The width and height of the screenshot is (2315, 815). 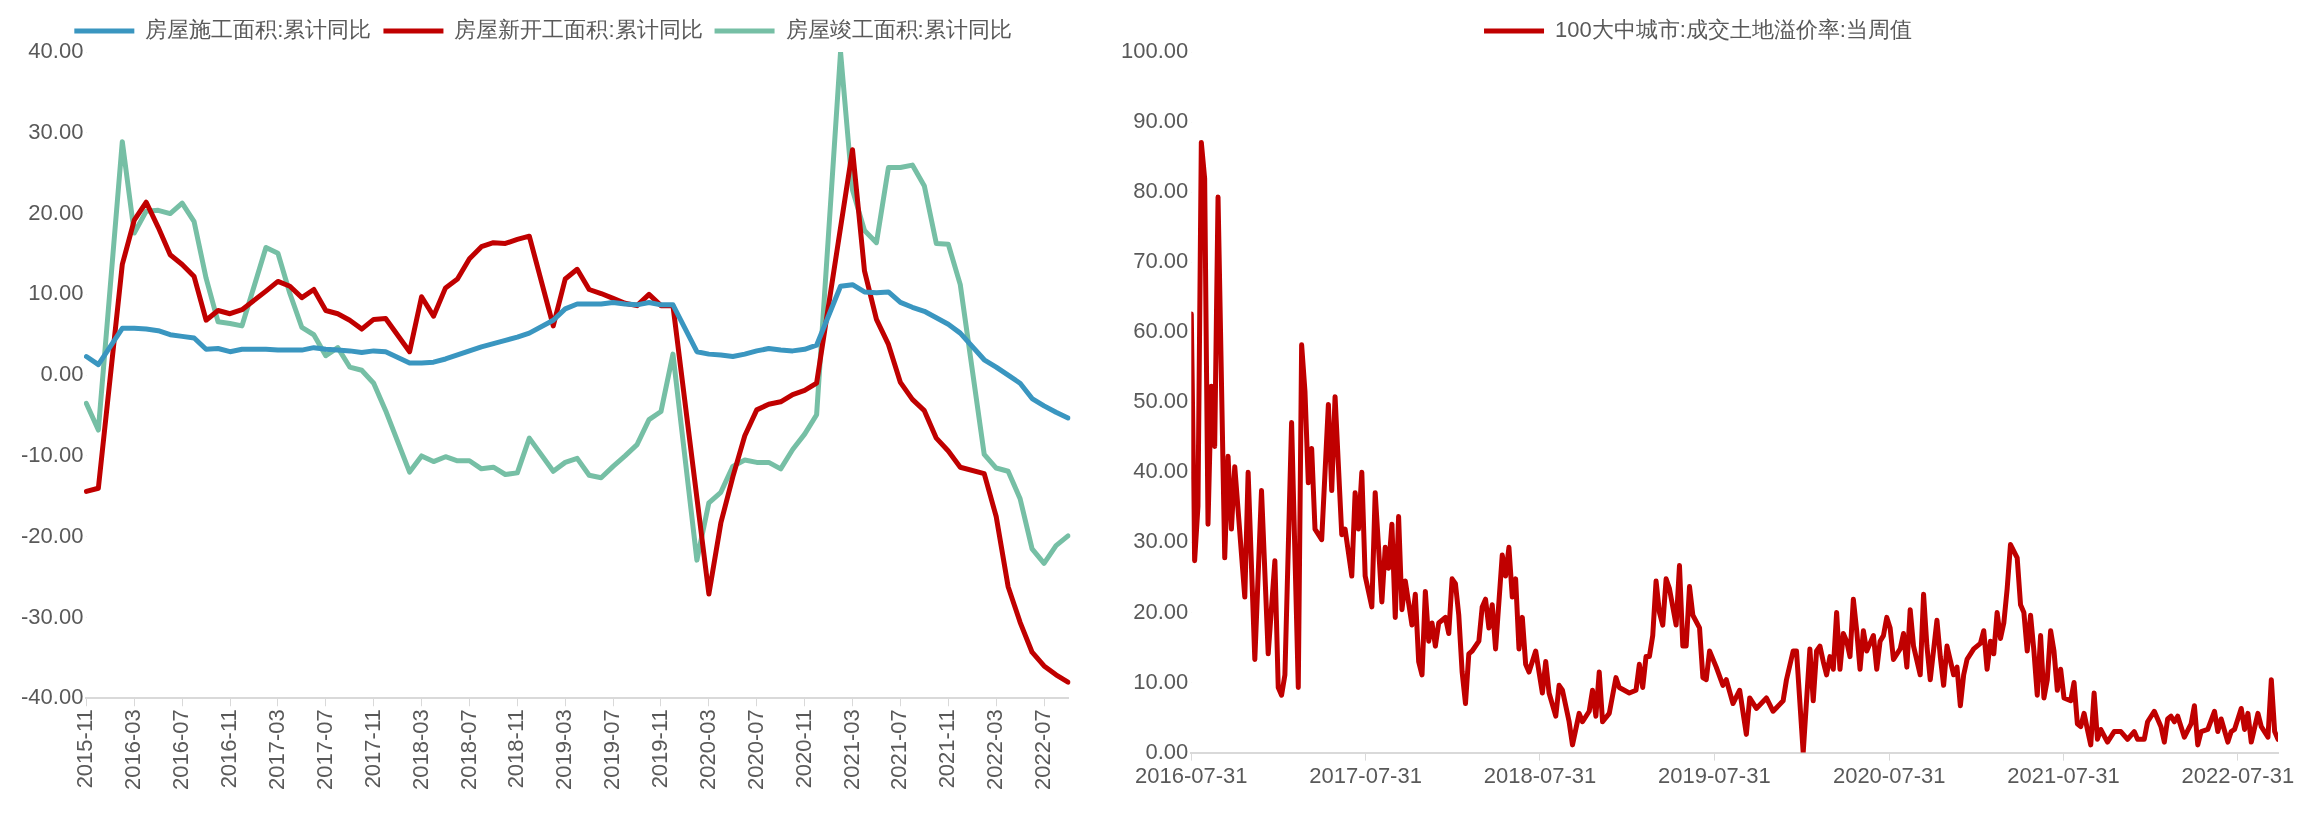 I want to click on y-tick-label: 60.00, so click(x=1161, y=331).